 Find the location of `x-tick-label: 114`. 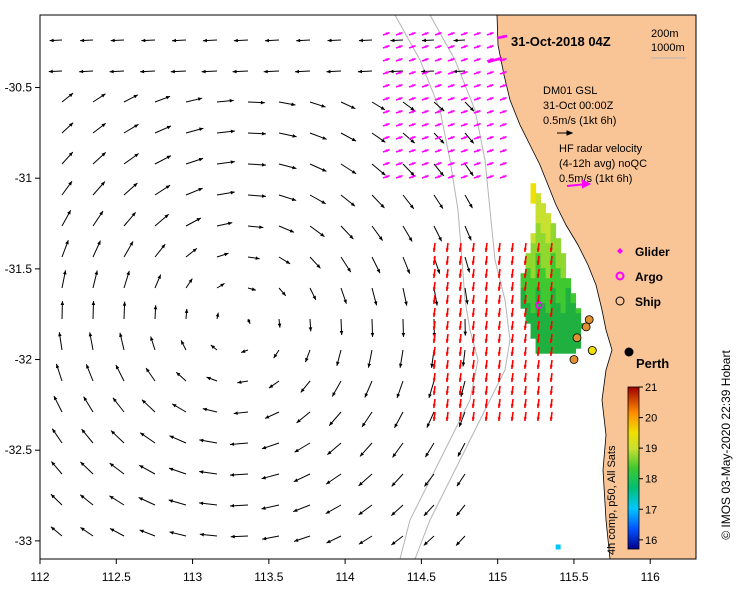

x-tick-label: 114 is located at coordinates (345, 577).